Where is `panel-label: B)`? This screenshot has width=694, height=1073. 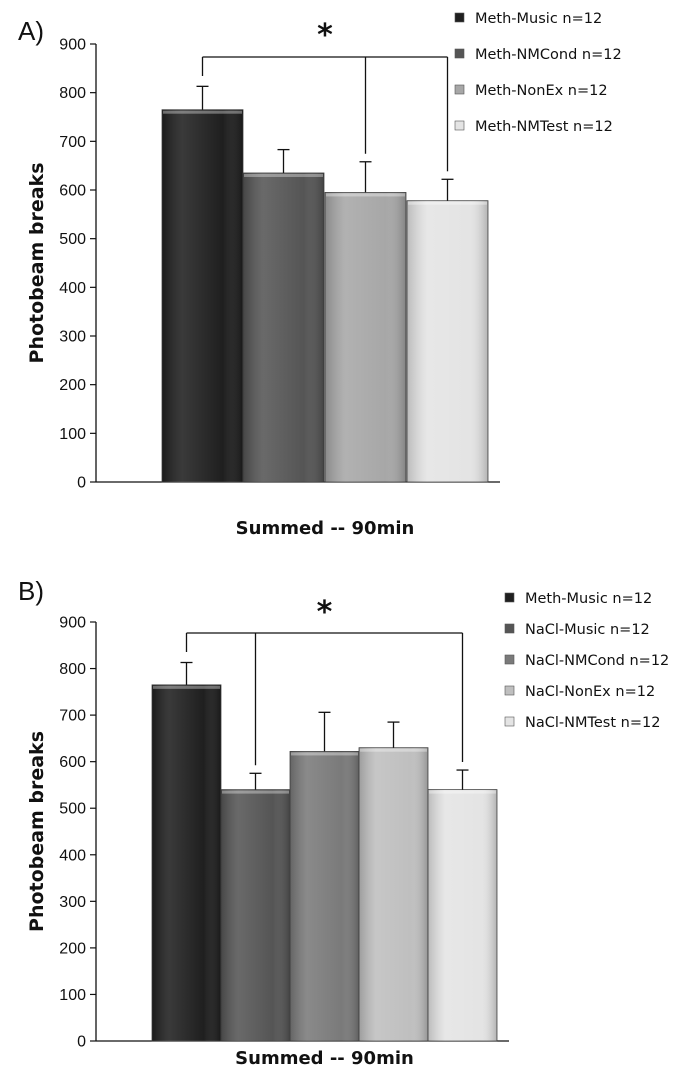
panel-label: B) is located at coordinates (31, 591).